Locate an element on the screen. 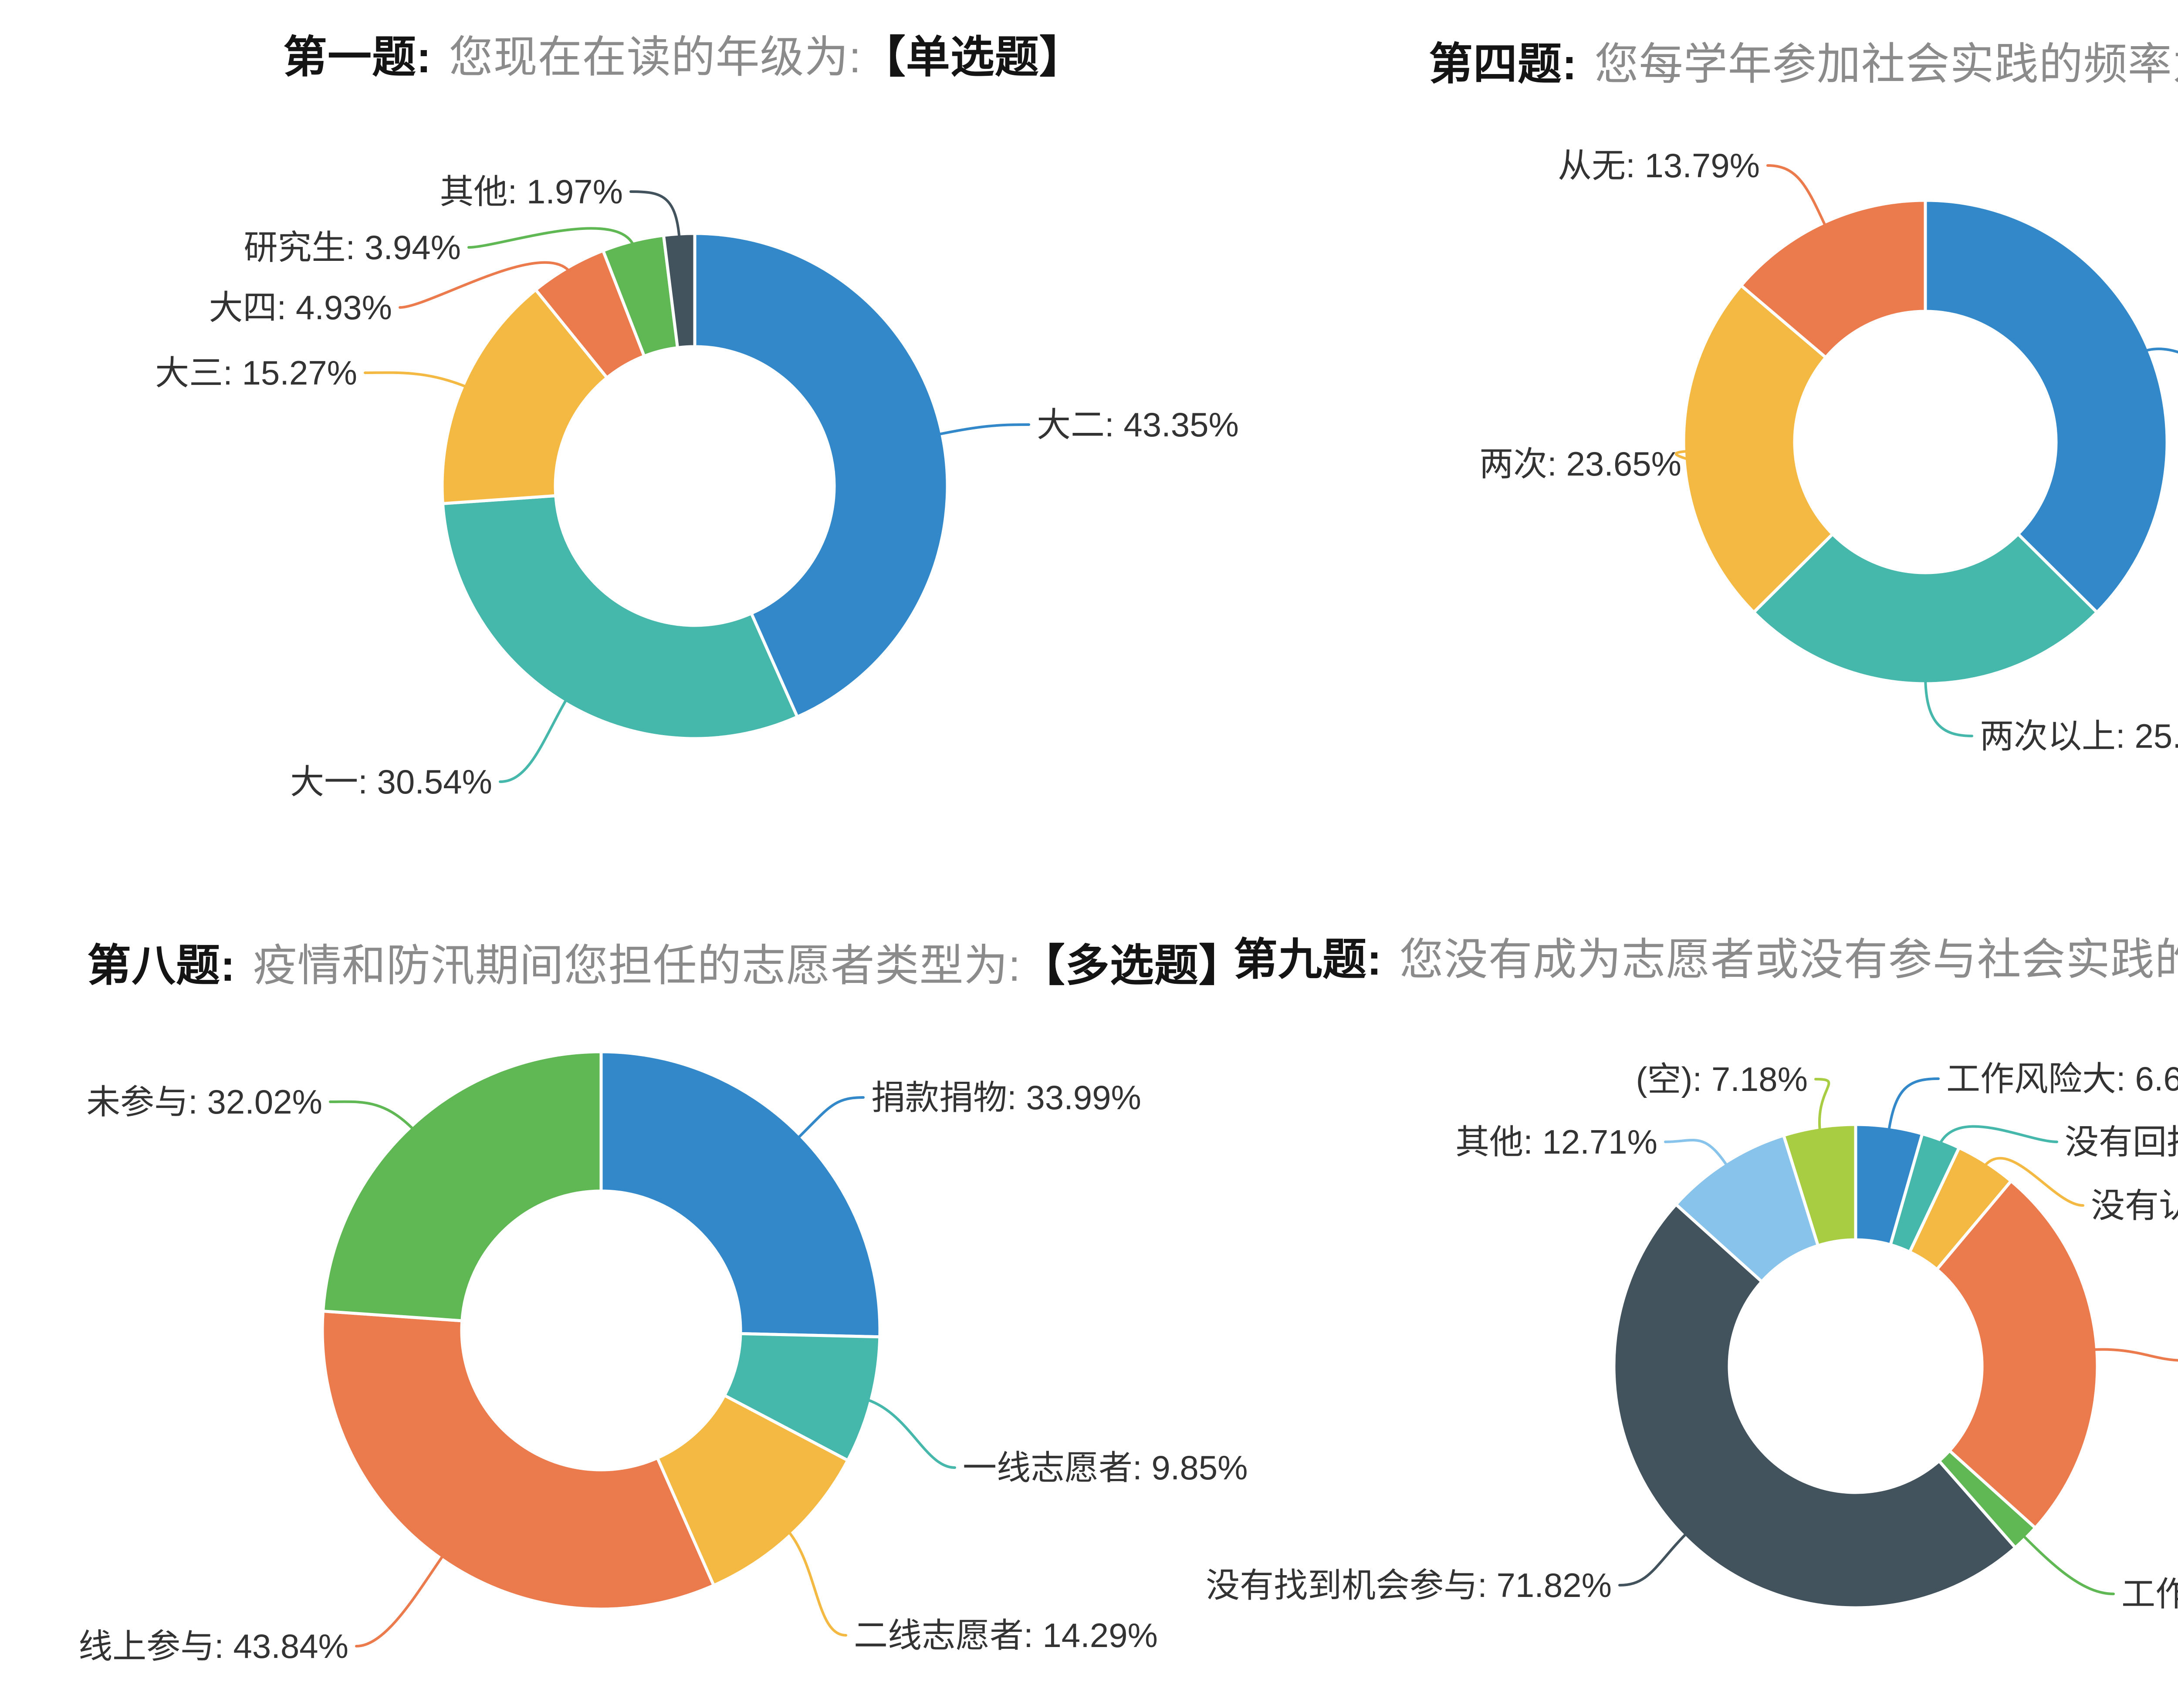 Image resolution: width=2178 pixels, height=1708 pixels. slice-label: 其他: 1.97% is located at coordinates (531, 191).